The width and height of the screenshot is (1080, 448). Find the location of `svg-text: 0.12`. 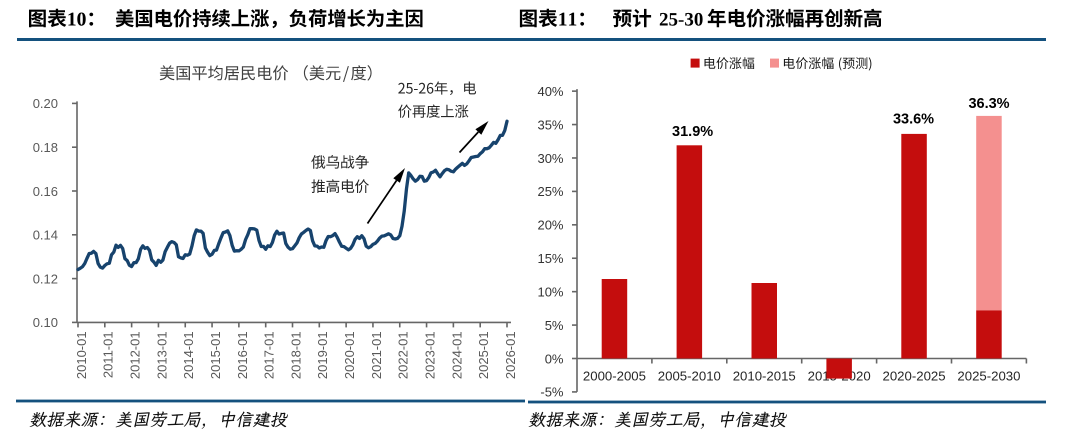

svg-text: 0.12 is located at coordinates (45, 278).